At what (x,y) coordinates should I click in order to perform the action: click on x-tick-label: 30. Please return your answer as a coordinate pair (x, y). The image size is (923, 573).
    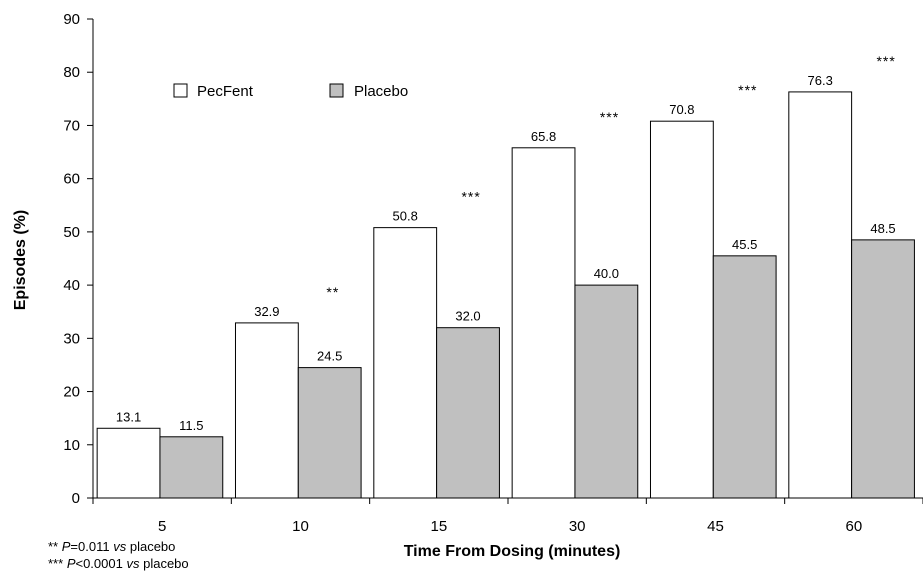
    Looking at the image, I should click on (577, 526).